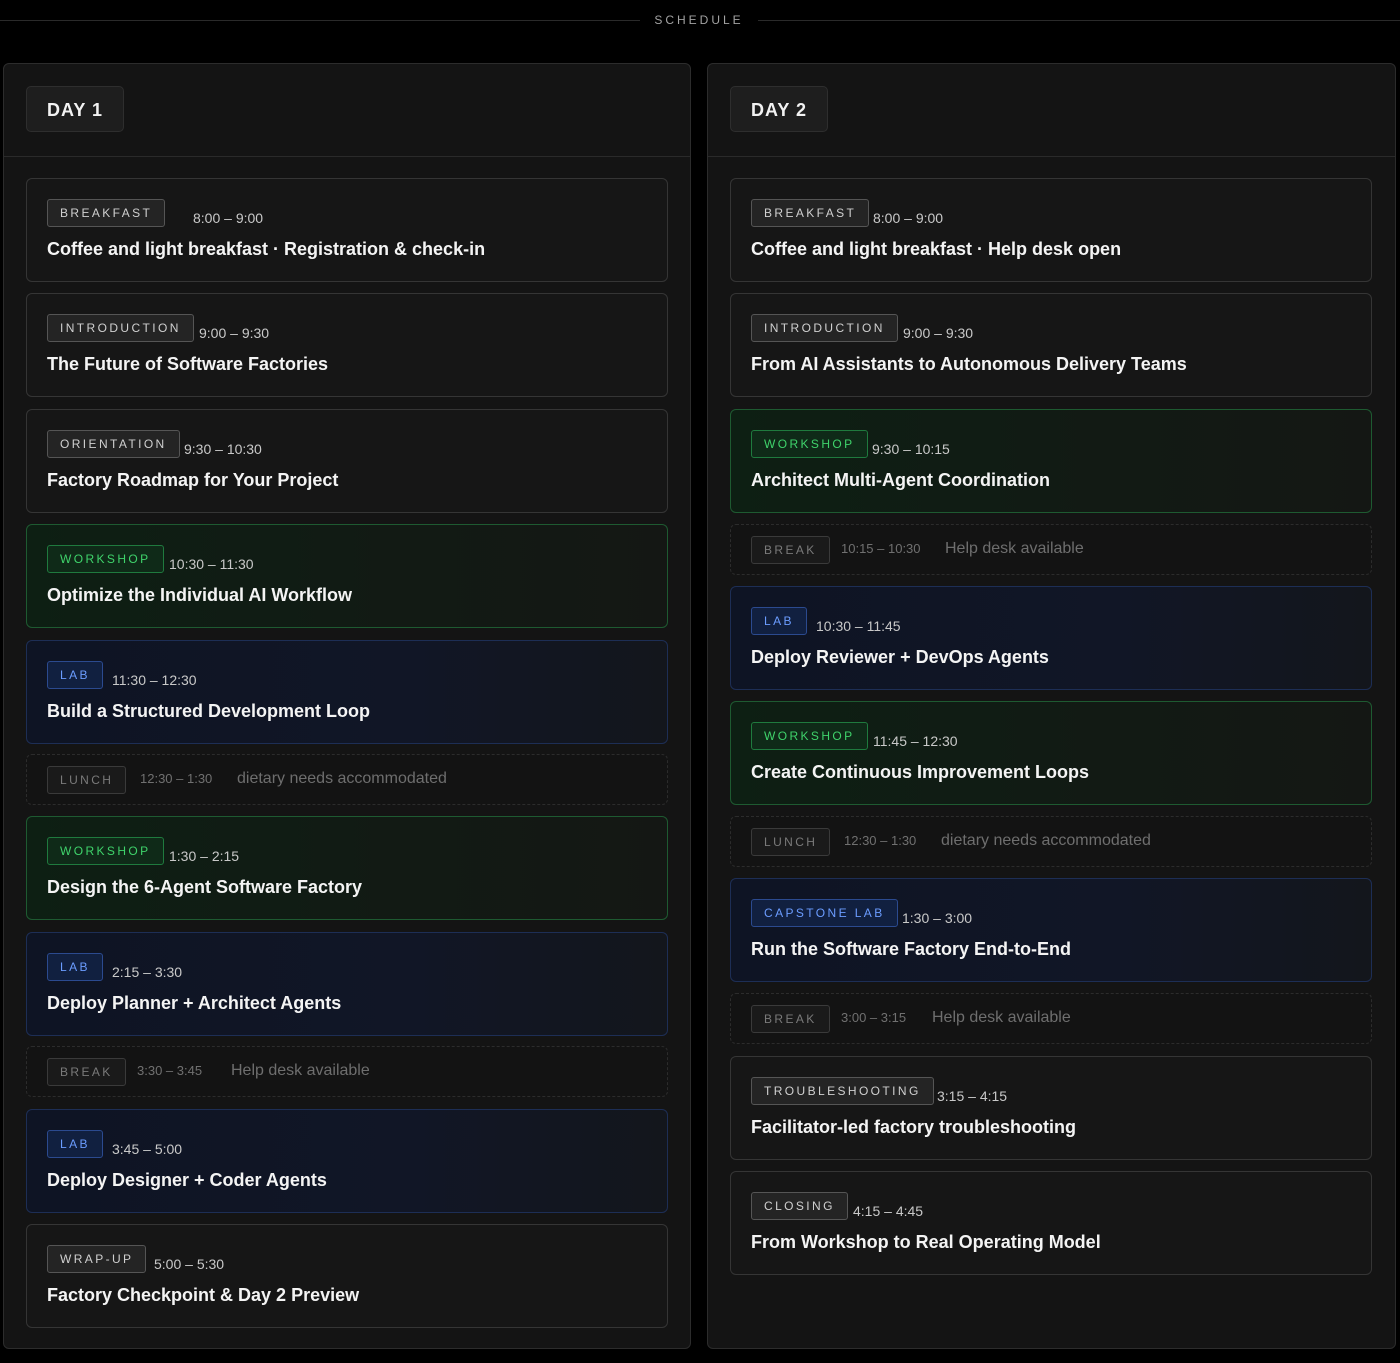  I want to click on session-title: Run the Software Factory End-to-End, so click(911, 949).